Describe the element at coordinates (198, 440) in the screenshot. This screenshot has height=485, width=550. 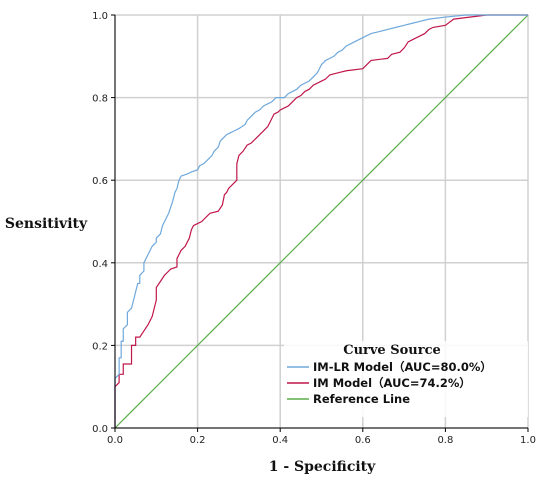
I see `x-tick-label: 0.2` at that location.